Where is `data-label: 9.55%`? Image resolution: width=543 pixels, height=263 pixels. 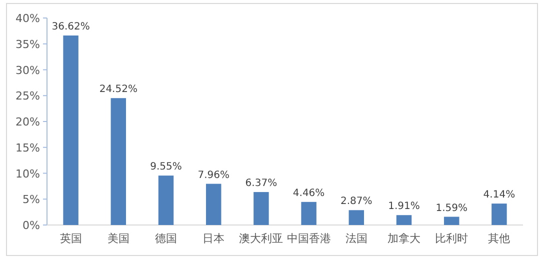
data-label: 9.55% is located at coordinates (166, 167).